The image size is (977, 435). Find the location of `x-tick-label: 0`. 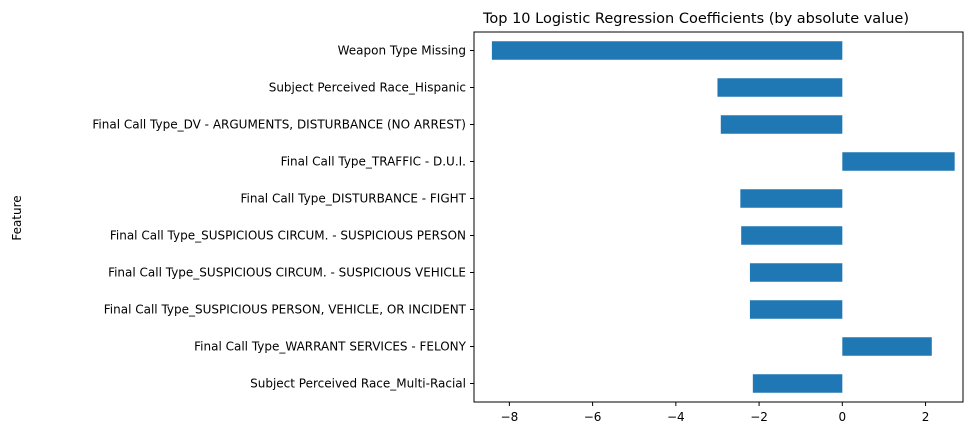

x-tick-label: 0 is located at coordinates (842, 417).